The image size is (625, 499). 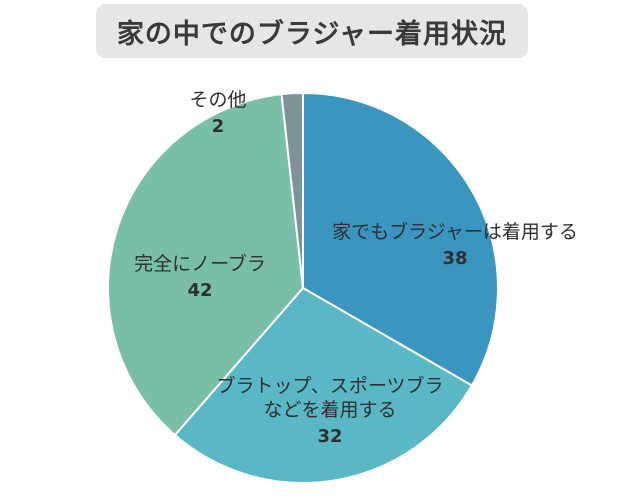 I want to click on slice-label-2-line-0: 完全にノーブラ, so click(x=200, y=263).